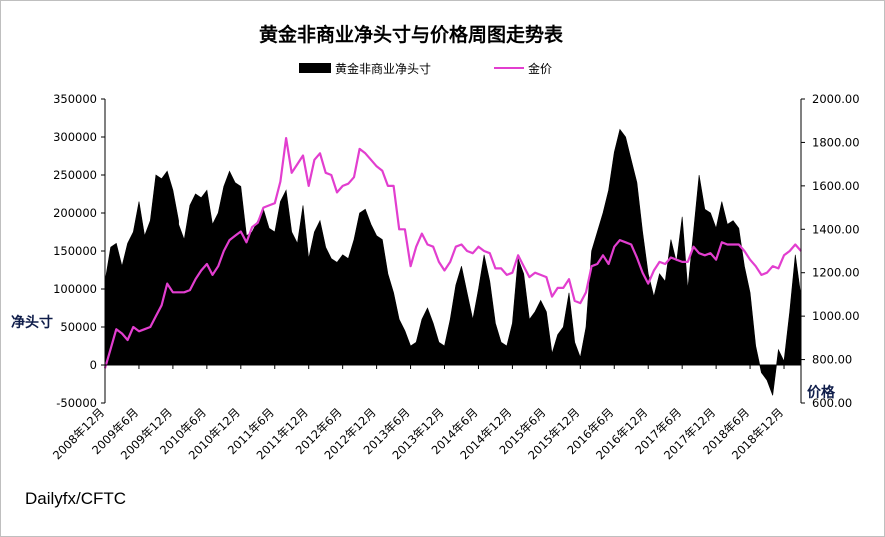 Image resolution: width=885 pixels, height=537 pixels. I want to click on right-tick-label: 1200.00, so click(836, 273).